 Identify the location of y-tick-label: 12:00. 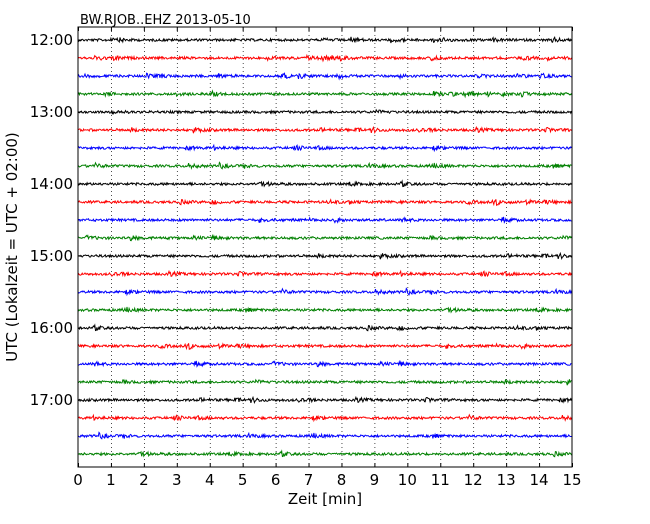
(51, 40).